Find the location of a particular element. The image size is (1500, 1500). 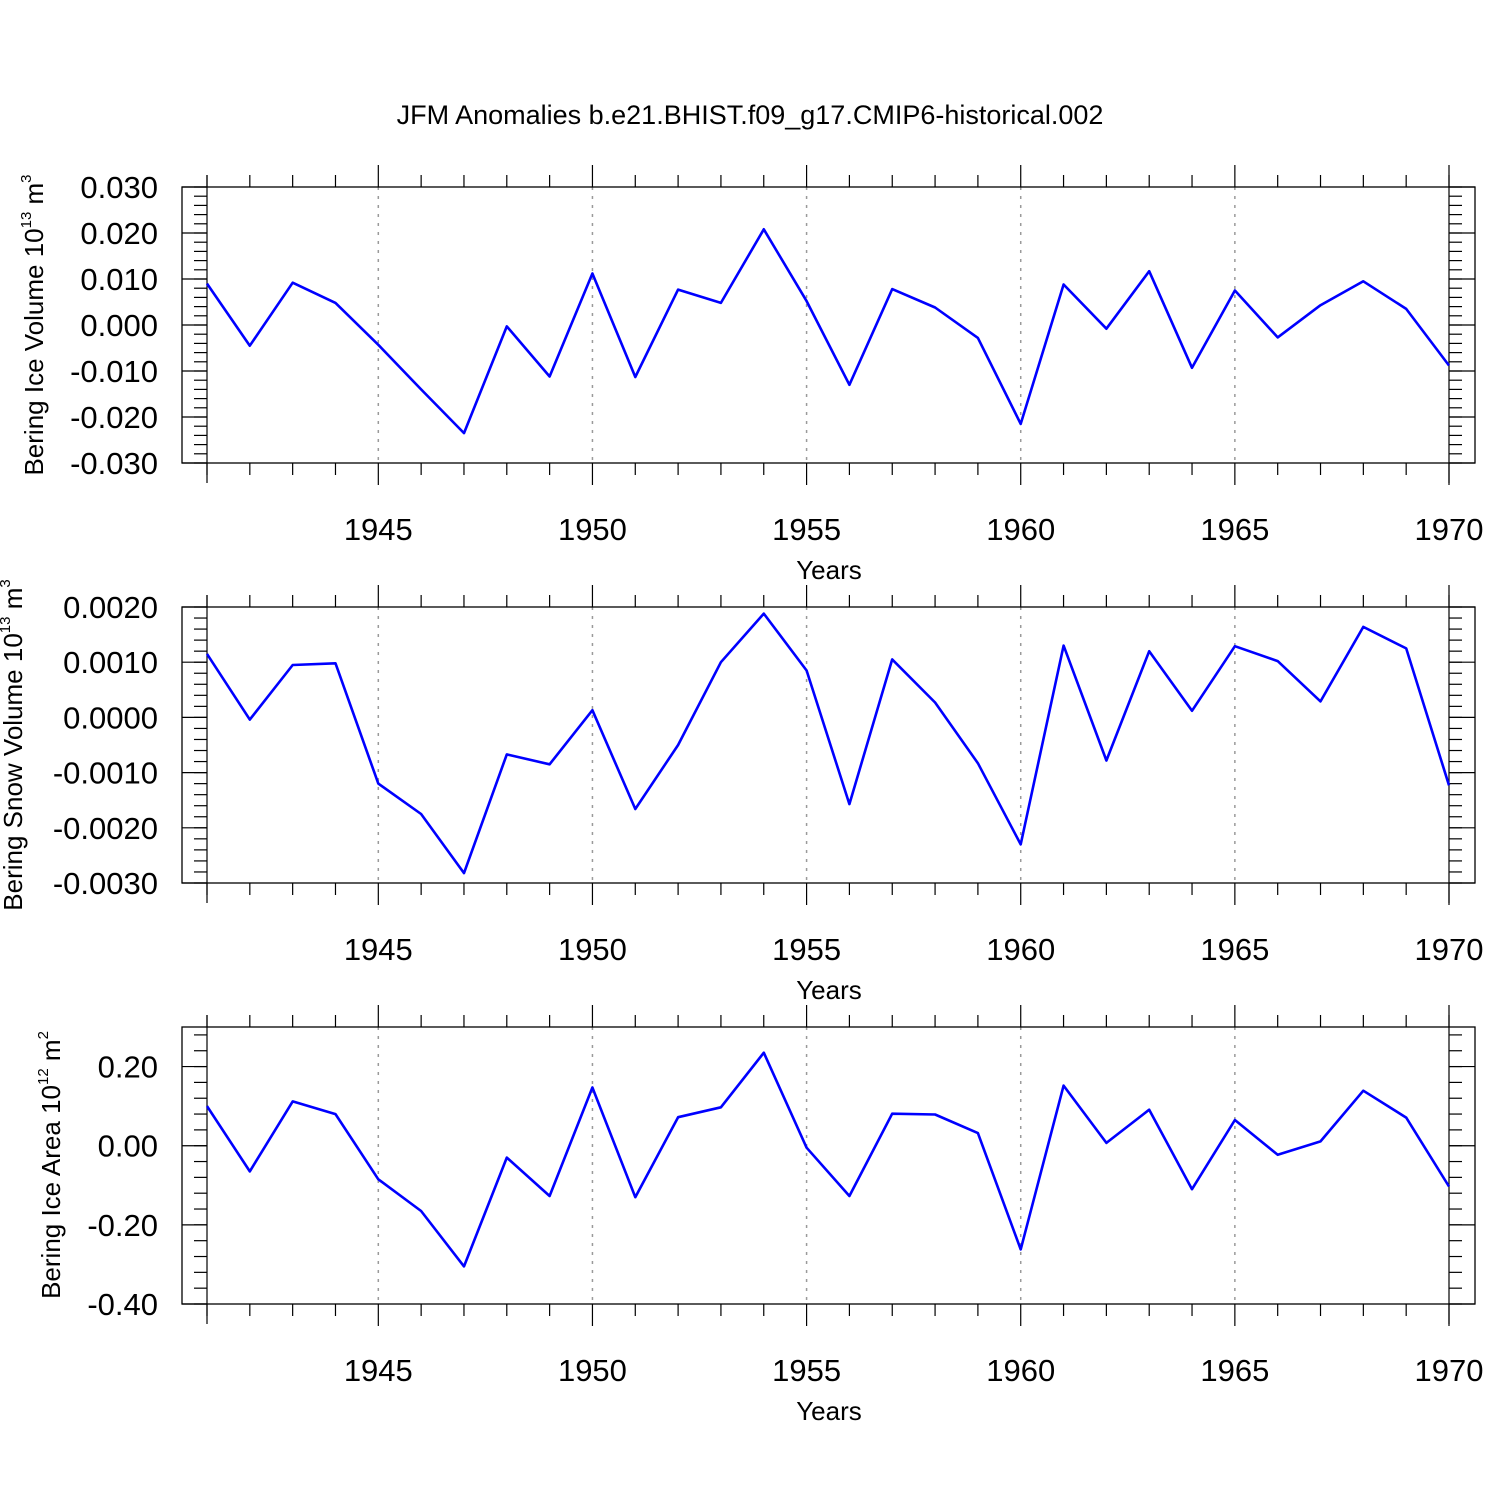

y-axis-label: Bering Ice Volume 1013 m3 is located at coordinates (33, 324).